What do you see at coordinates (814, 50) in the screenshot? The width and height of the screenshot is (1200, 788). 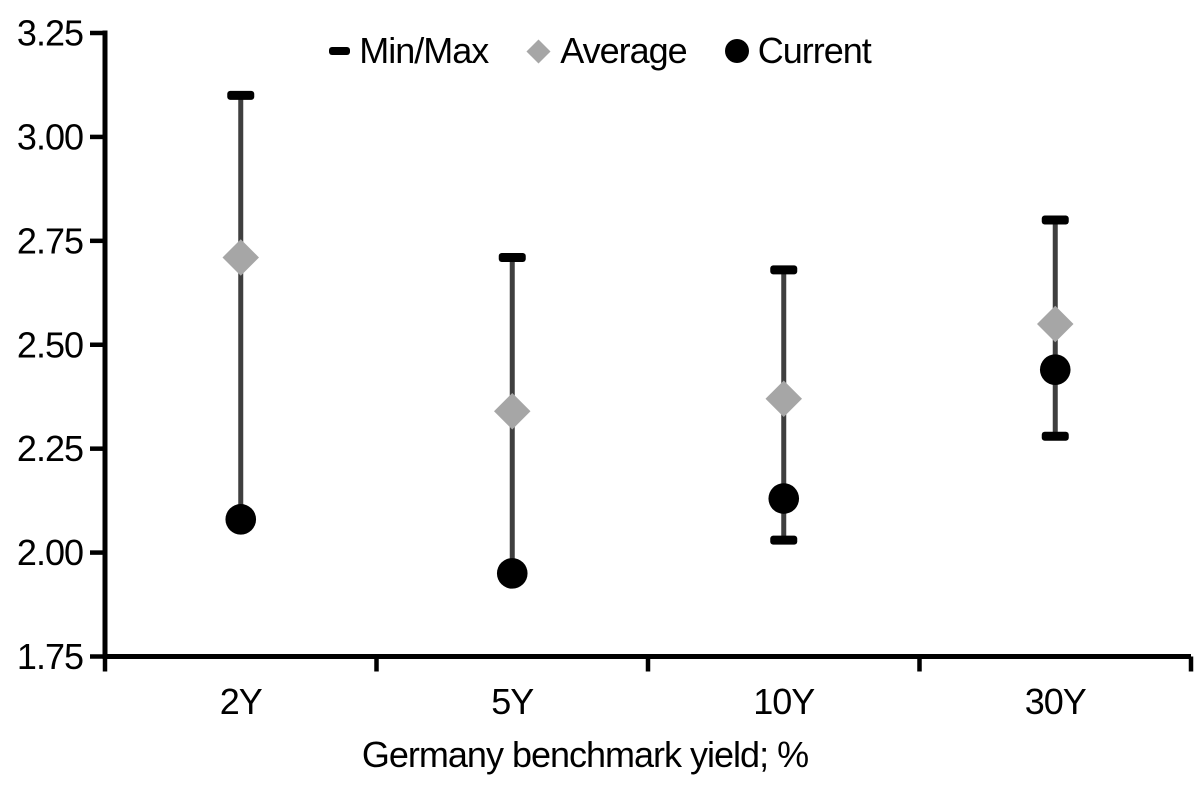 I see `legend-label-current: Current` at bounding box center [814, 50].